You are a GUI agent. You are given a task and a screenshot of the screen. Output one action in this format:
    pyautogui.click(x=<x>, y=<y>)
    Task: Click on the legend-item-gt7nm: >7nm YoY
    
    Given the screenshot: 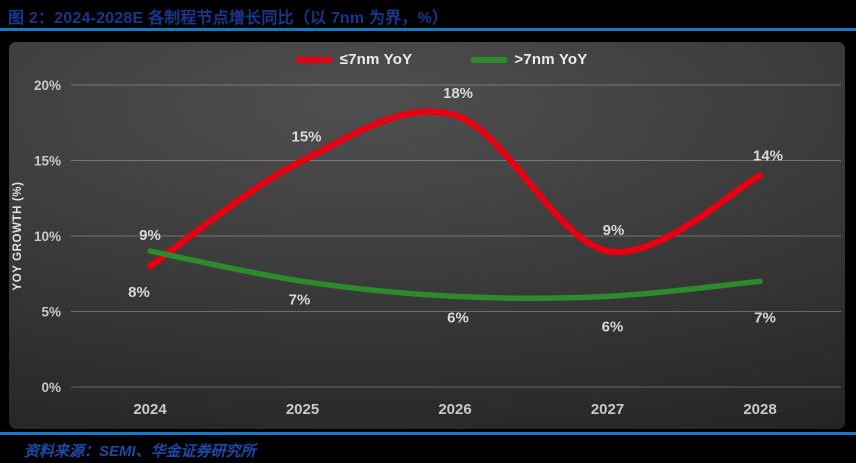 What is the action you would take?
    pyautogui.click(x=528, y=59)
    